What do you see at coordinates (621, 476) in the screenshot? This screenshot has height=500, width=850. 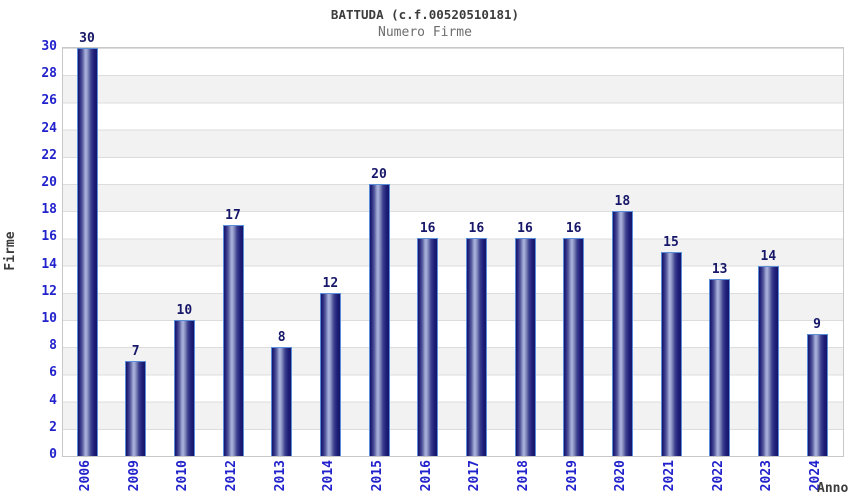 I see `x-tick-label: 2020` at bounding box center [621, 476].